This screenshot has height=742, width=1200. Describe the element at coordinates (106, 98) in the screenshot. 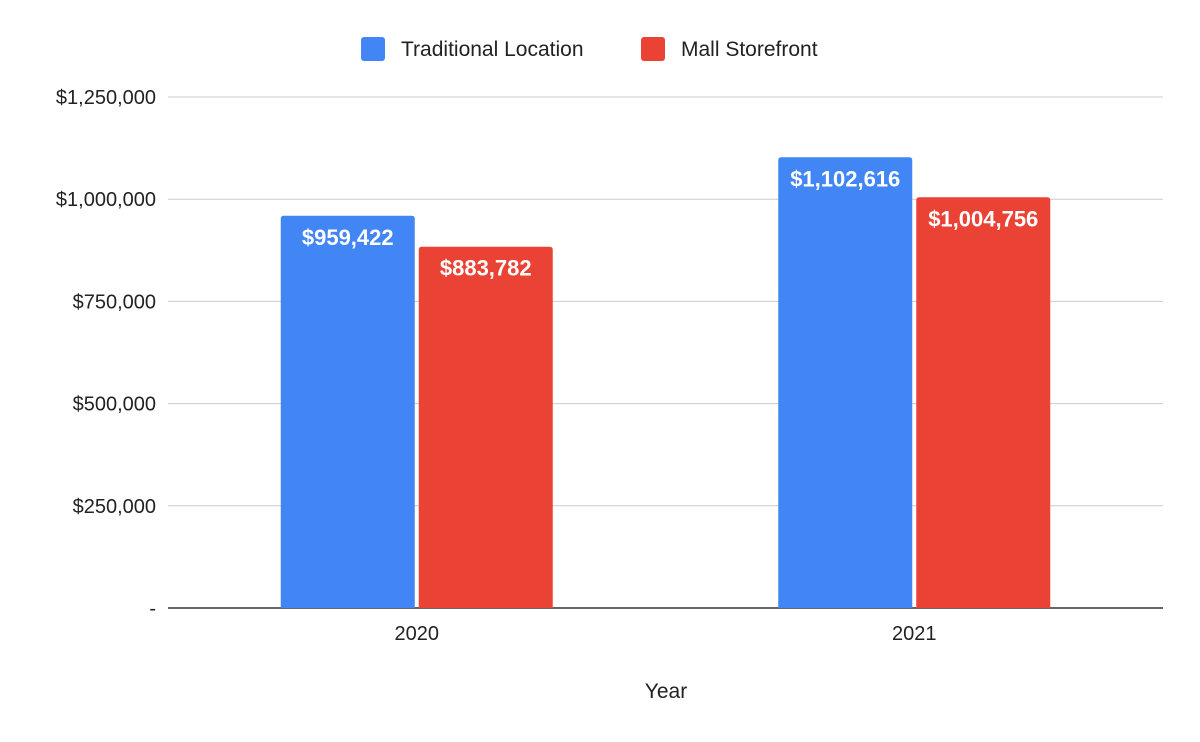

I see `y-tick-label: $1,250,000` at that location.